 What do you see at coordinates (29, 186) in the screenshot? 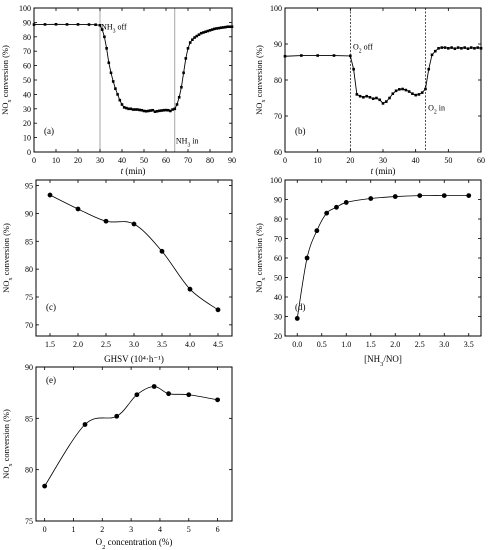
I see `y-tick-label: 95` at bounding box center [29, 186].